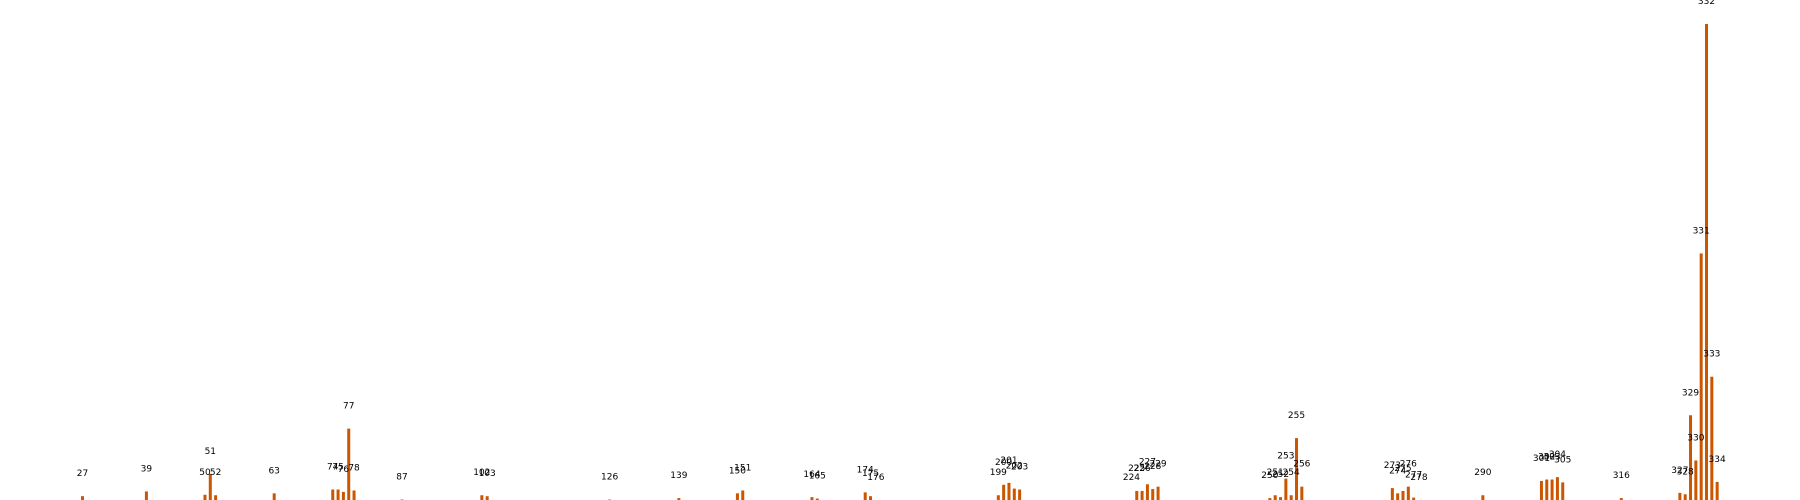 The image size is (1800, 500). I want to click on peak-label-176: 176, so click(875, 478).